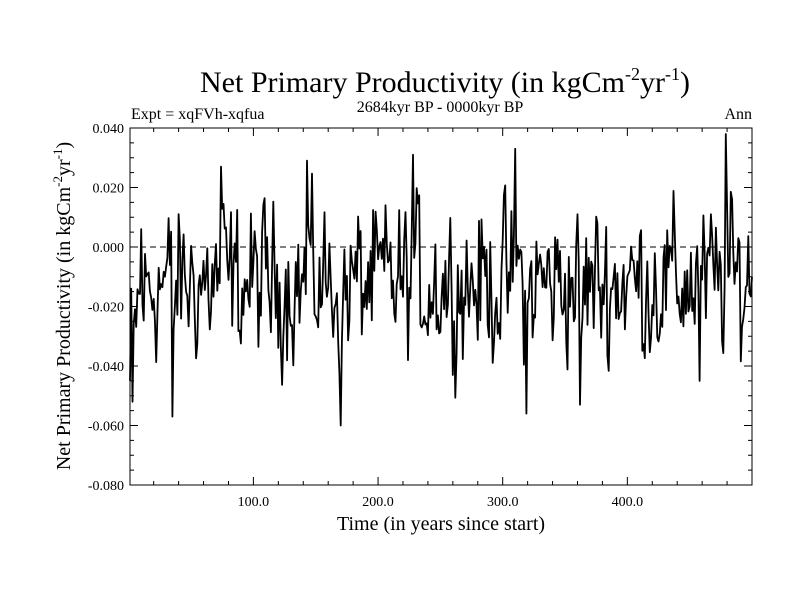 The image size is (800, 600). Describe the element at coordinates (109, 189) in the screenshot. I see `y-tick-label: 0.020` at that location.